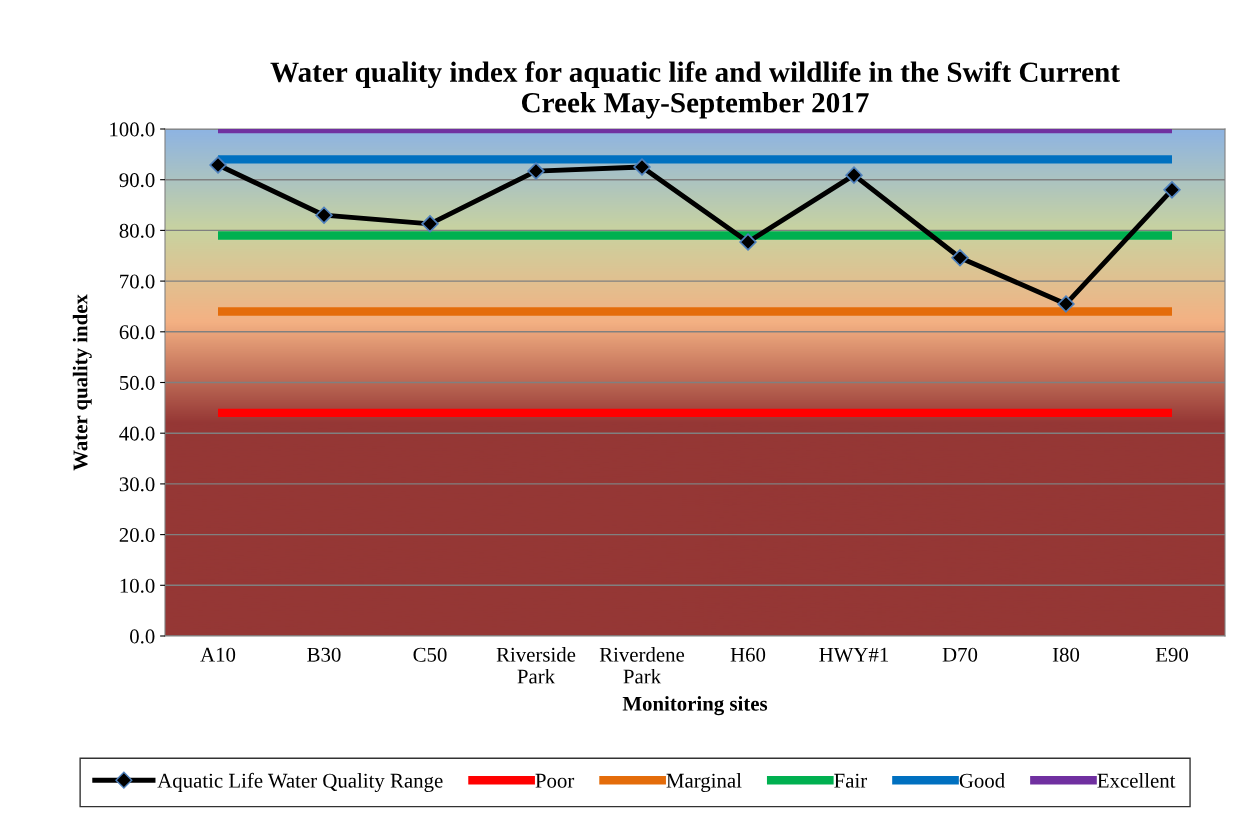 The width and height of the screenshot is (1238, 817). Describe the element at coordinates (1136, 780) in the screenshot. I see `legend-label: Excellent` at that location.